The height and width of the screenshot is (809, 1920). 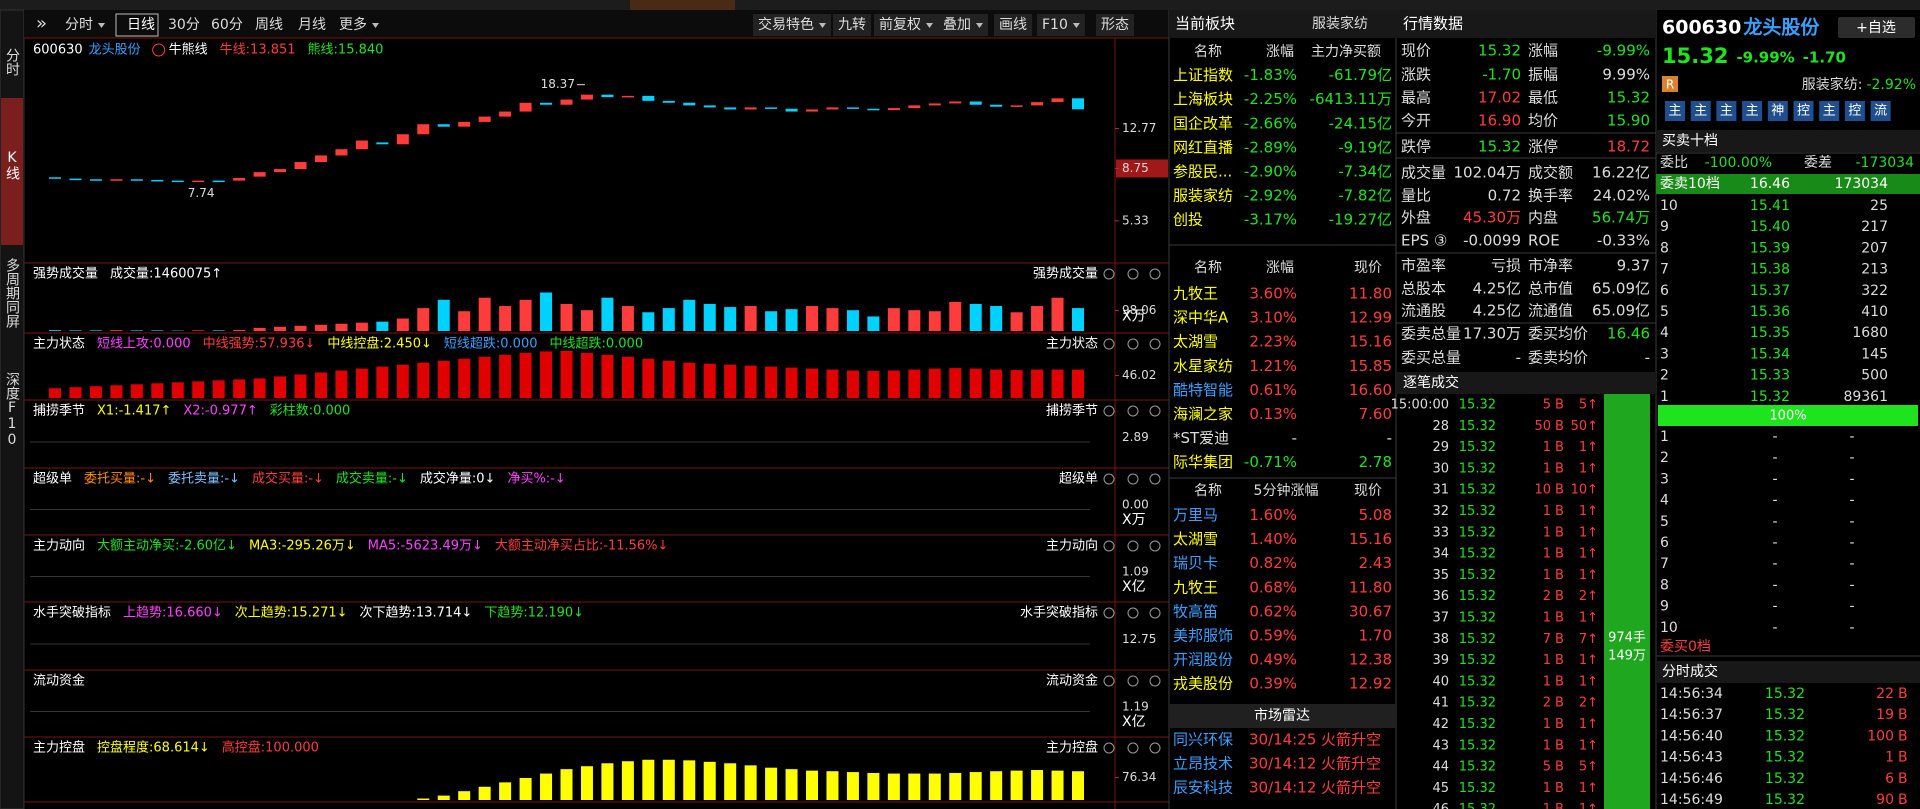 I want to click on toolbar-button: 日线, so click(x=141, y=25).